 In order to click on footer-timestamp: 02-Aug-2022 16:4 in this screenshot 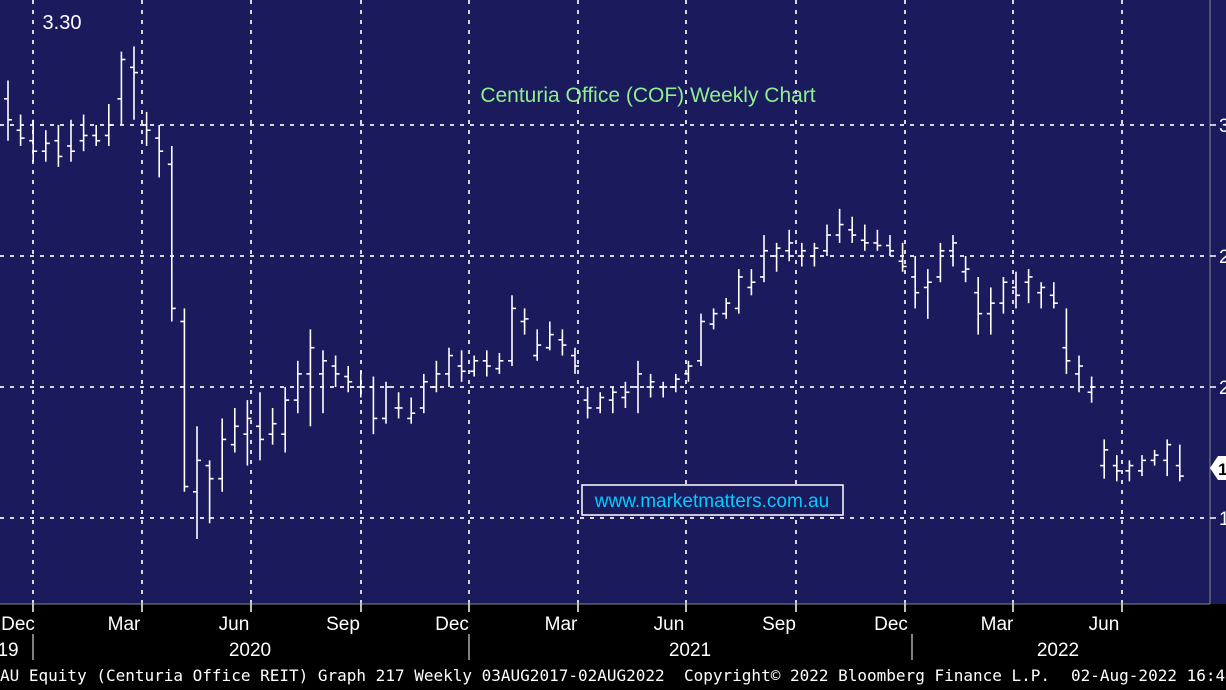, I will do `click(1148, 675)`.